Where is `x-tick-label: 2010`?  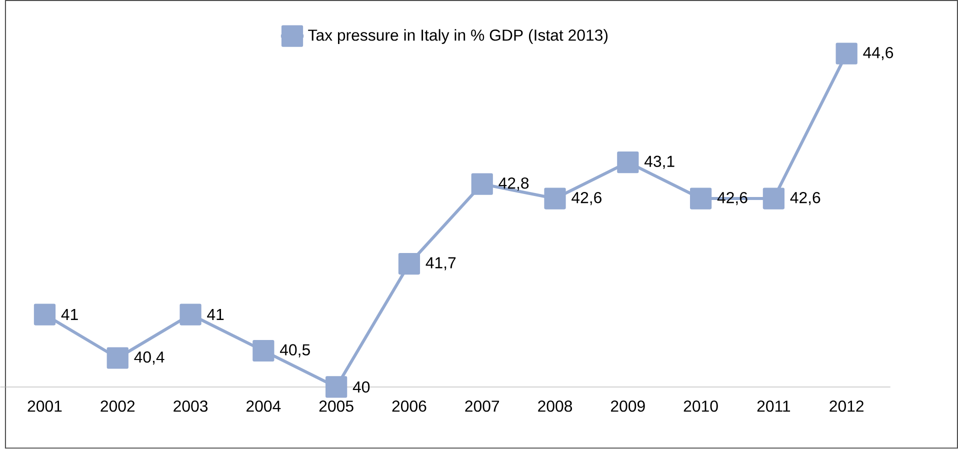
x-tick-label: 2010 is located at coordinates (701, 406).